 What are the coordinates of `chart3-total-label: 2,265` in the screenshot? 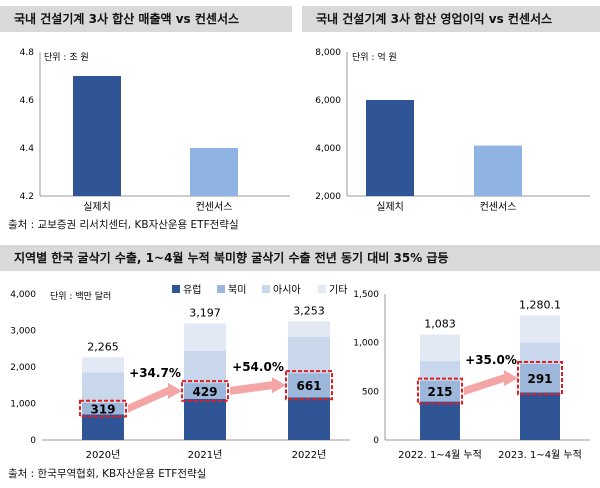 It's located at (103, 346).